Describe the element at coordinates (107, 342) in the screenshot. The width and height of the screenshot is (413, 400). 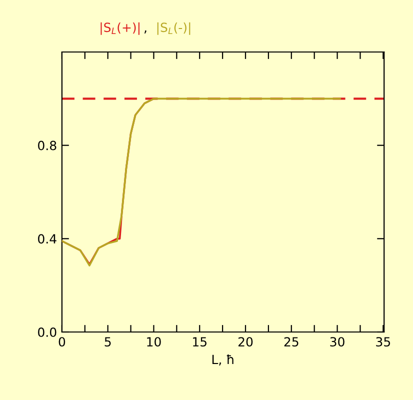
I see `x-tick-label: 5` at that location.